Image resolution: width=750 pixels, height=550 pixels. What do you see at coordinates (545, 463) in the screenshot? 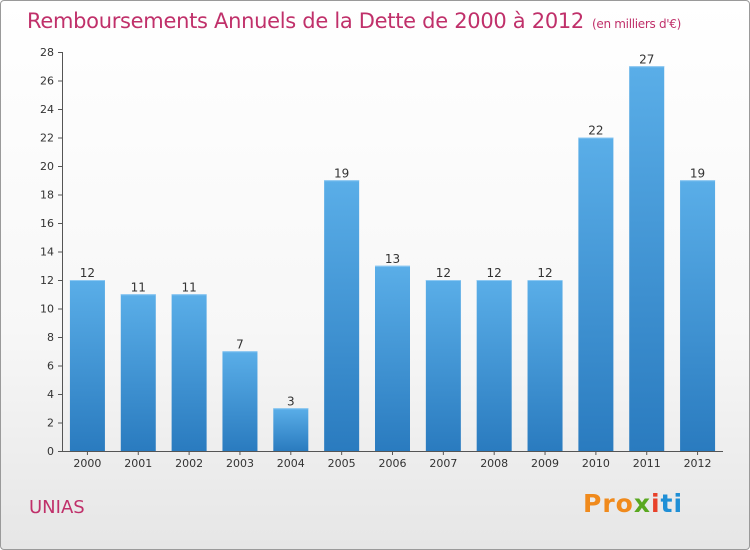
I see `x-tick-label: 2009` at bounding box center [545, 463].